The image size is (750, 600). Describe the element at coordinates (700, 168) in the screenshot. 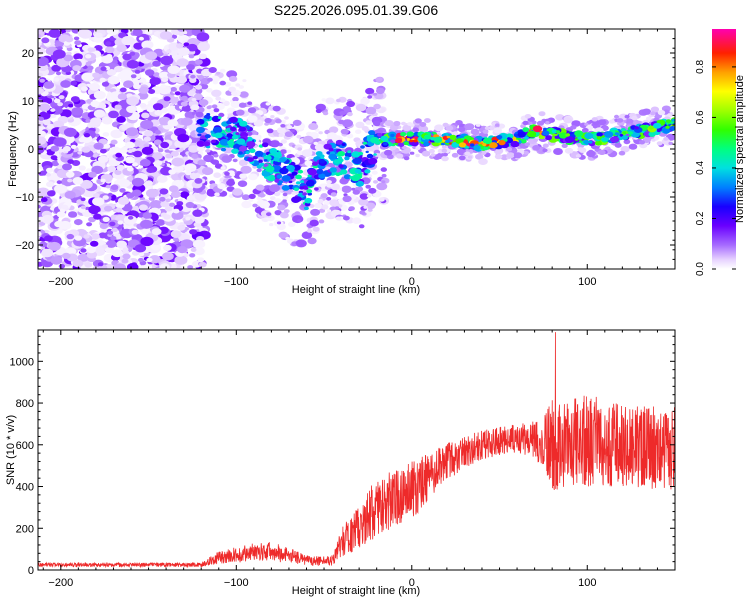

I see `colorbar-tick-label: 0.4` at that location.